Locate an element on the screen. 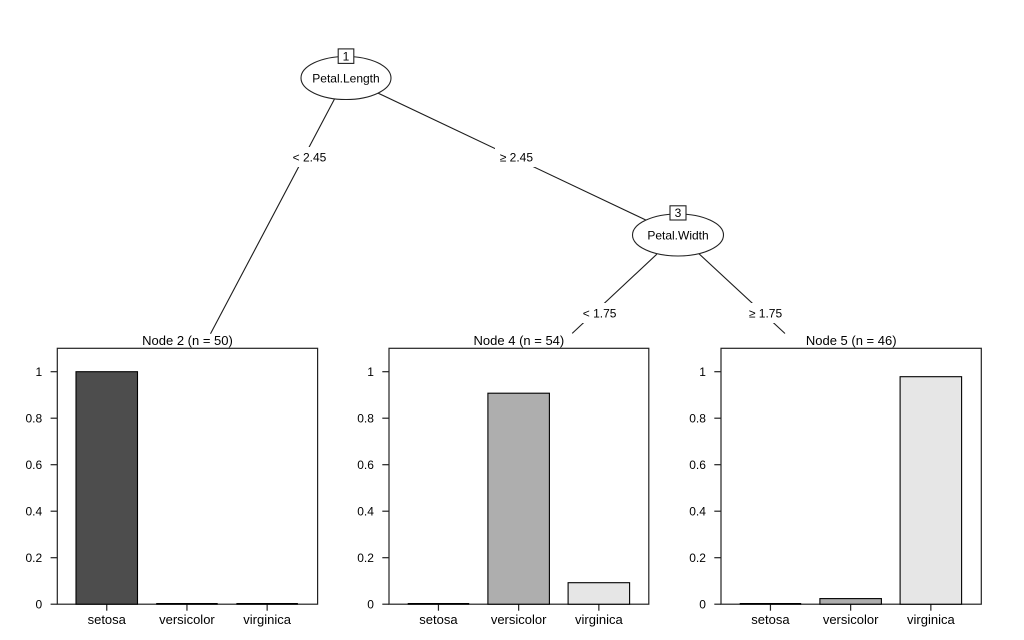 This screenshot has height=640, width=1024. svg-text: Petal.Width is located at coordinates (677, 235).